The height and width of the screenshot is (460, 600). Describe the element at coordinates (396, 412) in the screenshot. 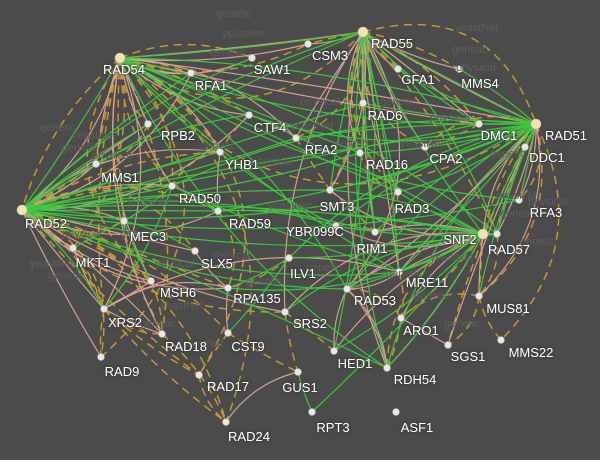

I see `network-node-asf1` at that location.